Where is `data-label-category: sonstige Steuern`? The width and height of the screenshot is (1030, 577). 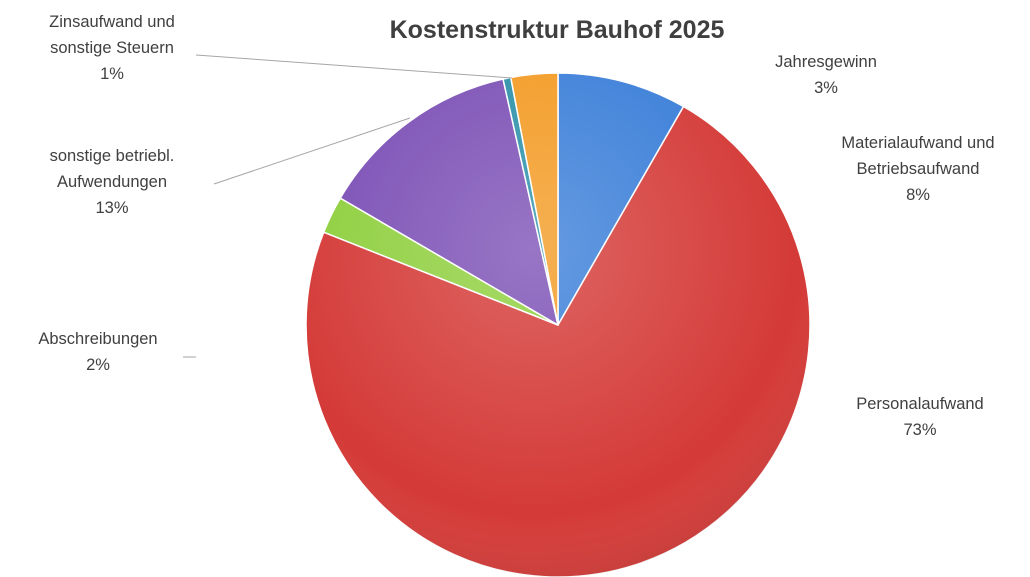 data-label-category: sonstige Steuern is located at coordinates (112, 48).